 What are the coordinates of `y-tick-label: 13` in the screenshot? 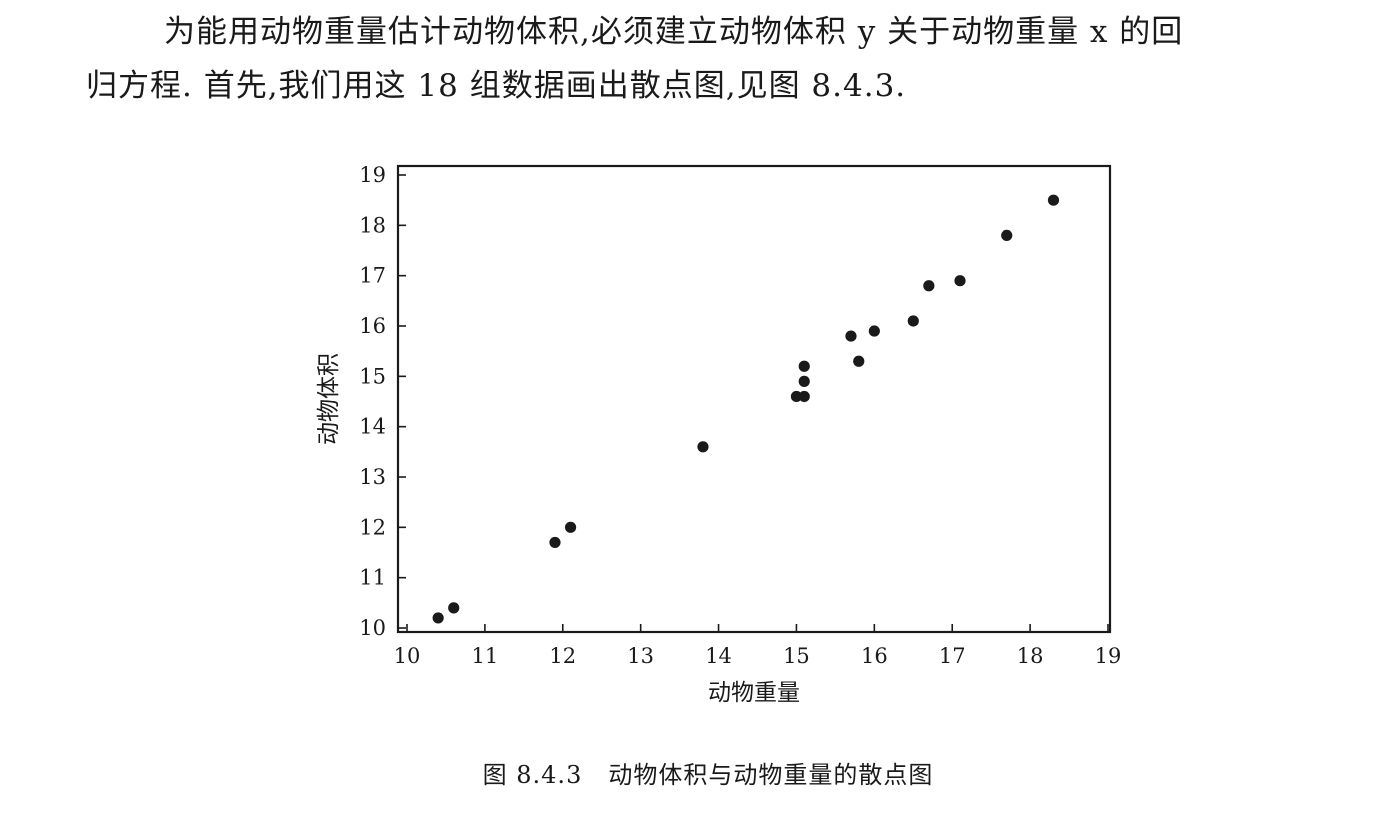 It's located at (372, 477).